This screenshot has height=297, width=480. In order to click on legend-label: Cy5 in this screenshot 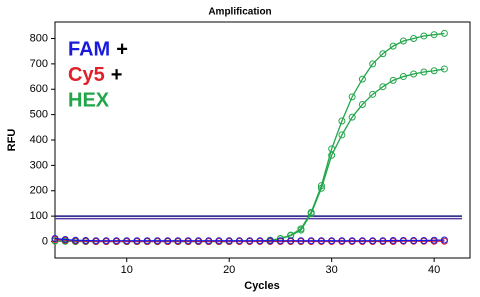, I will do `click(86, 75)`.